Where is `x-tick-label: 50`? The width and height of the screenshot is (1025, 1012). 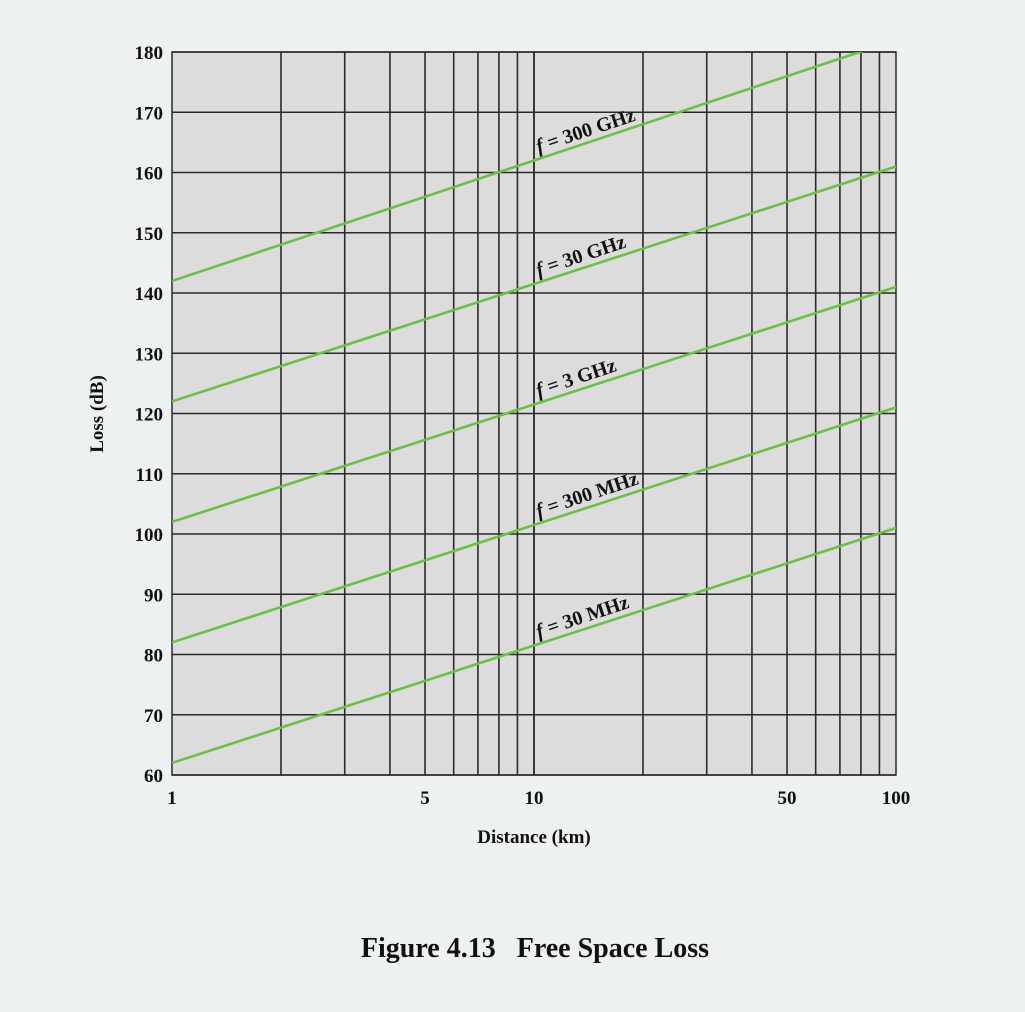
x-tick-label: 50 is located at coordinates (787, 798).